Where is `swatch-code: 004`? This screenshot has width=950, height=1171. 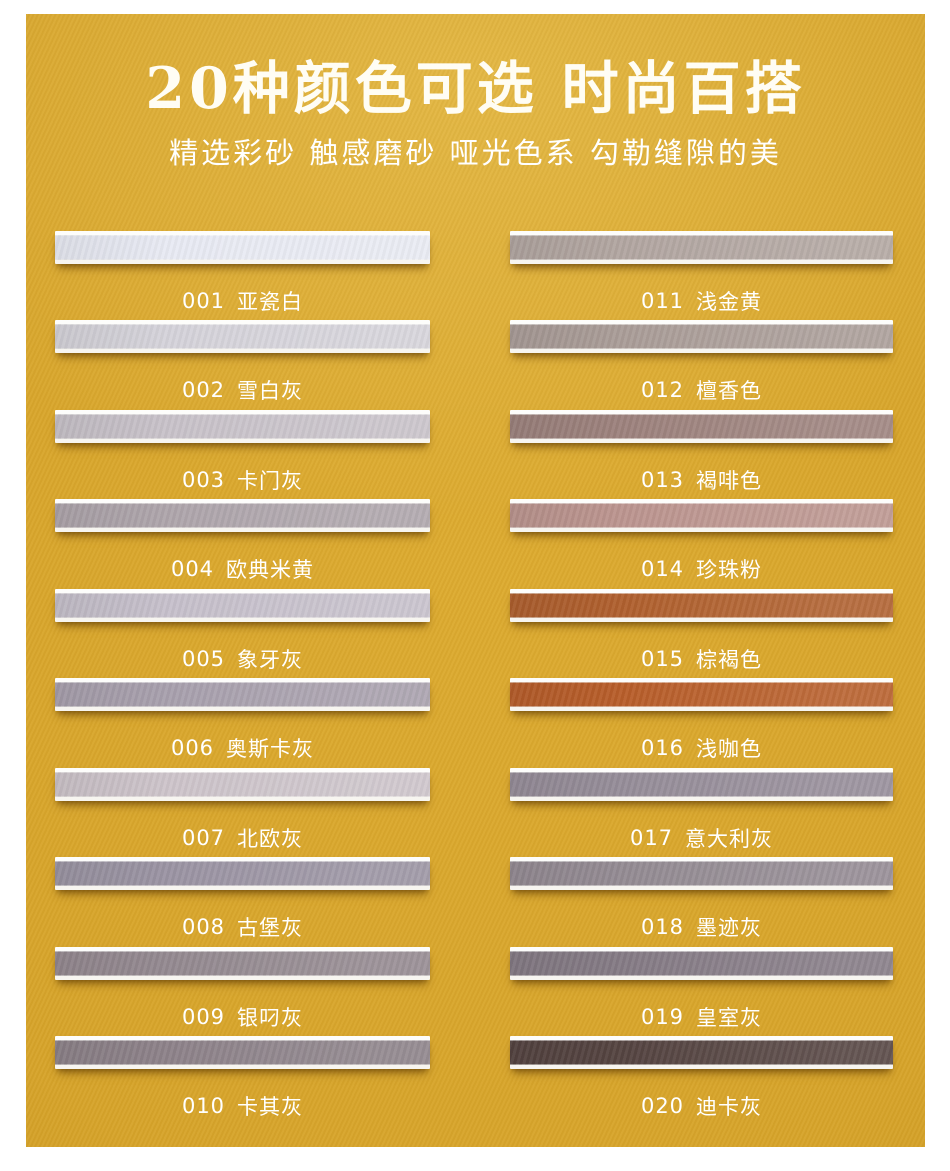 swatch-code: 004 is located at coordinates (192, 569).